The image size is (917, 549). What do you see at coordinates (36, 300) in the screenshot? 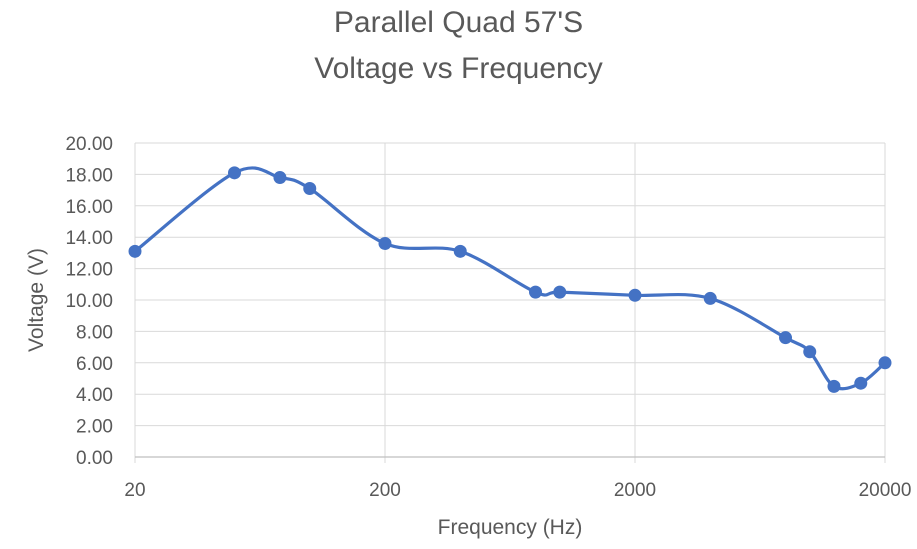
I see `y-axis-label: Voltage (V)` at bounding box center [36, 300].